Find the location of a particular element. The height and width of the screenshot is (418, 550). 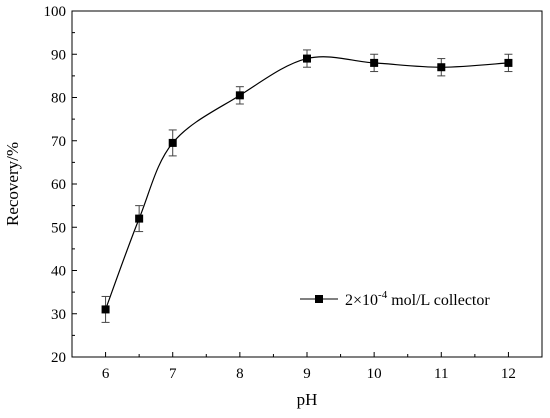

y-axis-title: Recovery/% is located at coordinates (12, 184).